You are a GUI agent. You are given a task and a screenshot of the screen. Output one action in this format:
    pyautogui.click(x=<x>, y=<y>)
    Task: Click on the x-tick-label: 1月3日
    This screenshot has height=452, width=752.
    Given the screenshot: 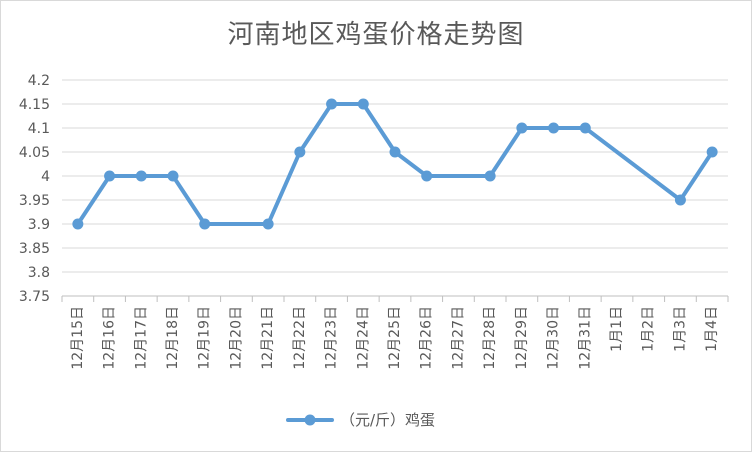 What is the action you would take?
    pyautogui.click(x=680, y=329)
    